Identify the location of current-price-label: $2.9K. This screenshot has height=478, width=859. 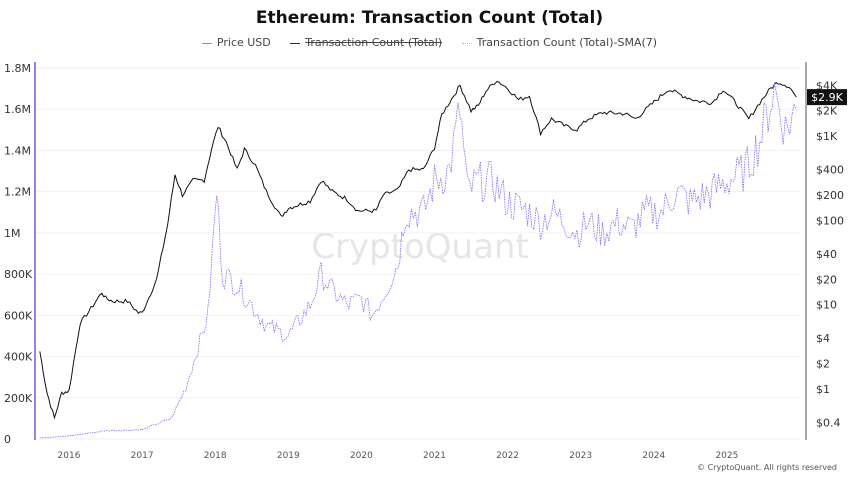
(827, 97).